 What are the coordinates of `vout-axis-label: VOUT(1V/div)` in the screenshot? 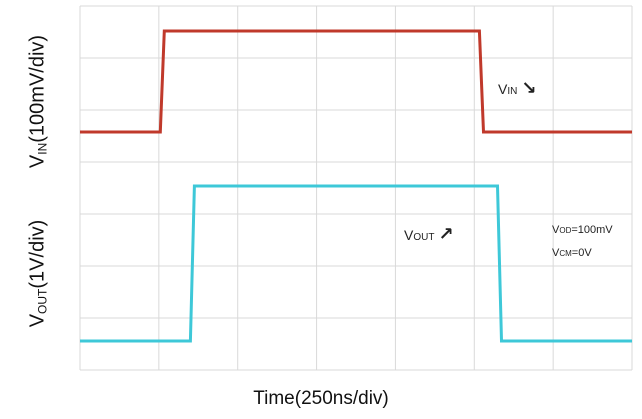 It's located at (38, 273).